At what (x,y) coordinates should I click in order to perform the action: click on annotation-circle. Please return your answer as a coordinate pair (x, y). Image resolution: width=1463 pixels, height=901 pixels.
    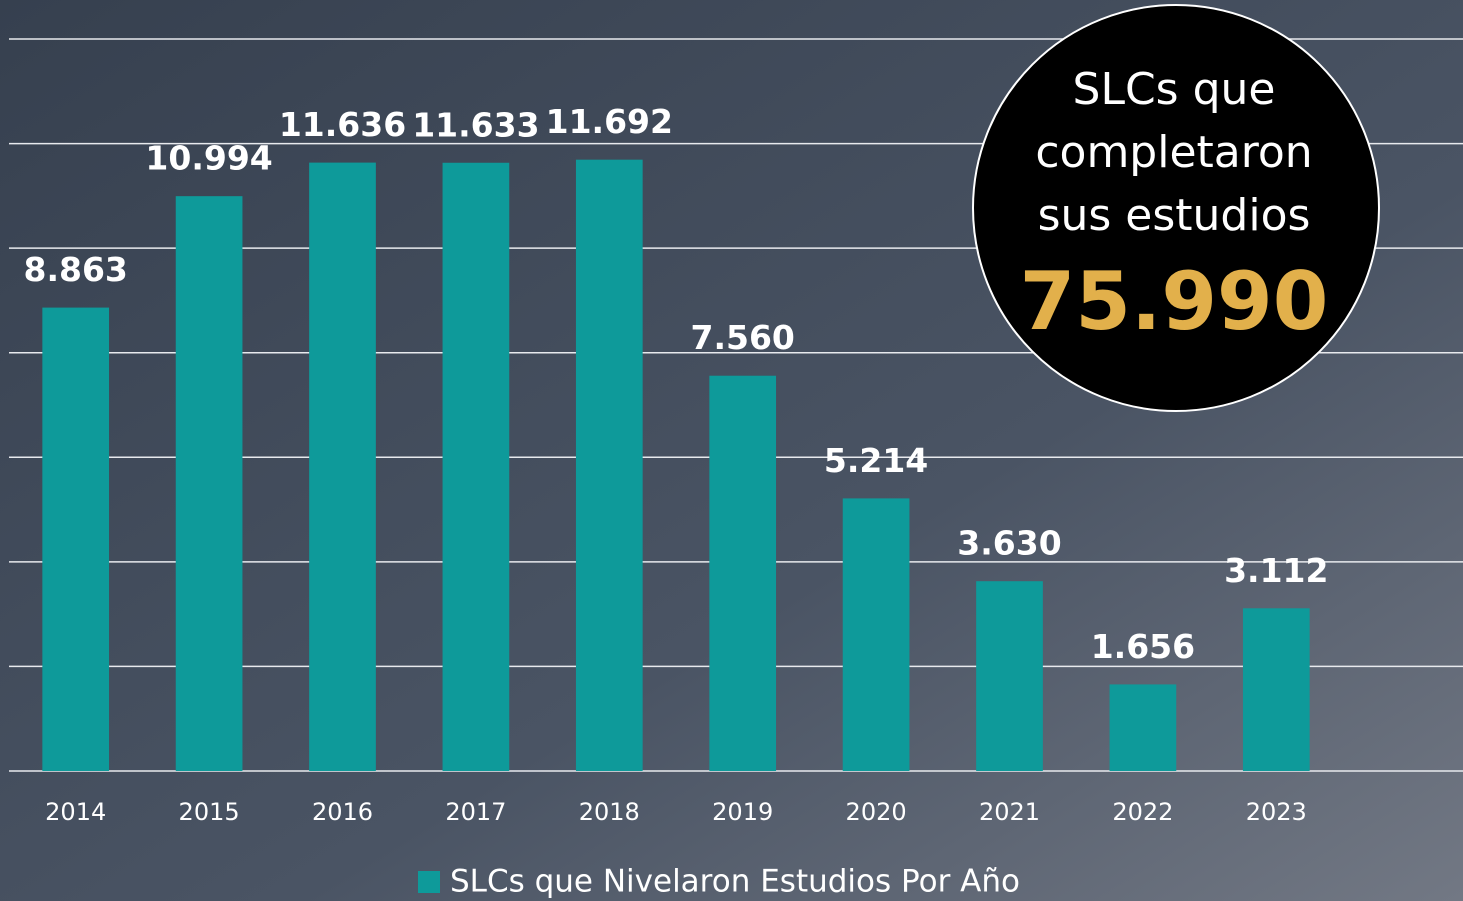
    Looking at the image, I should click on (1176, 208).